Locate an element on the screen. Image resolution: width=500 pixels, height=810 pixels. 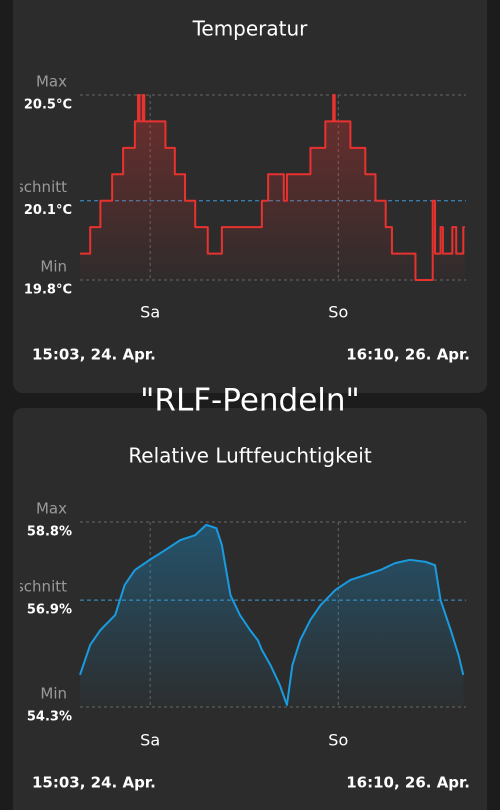
y-tick-label: 19.8°C is located at coordinates (48, 290).